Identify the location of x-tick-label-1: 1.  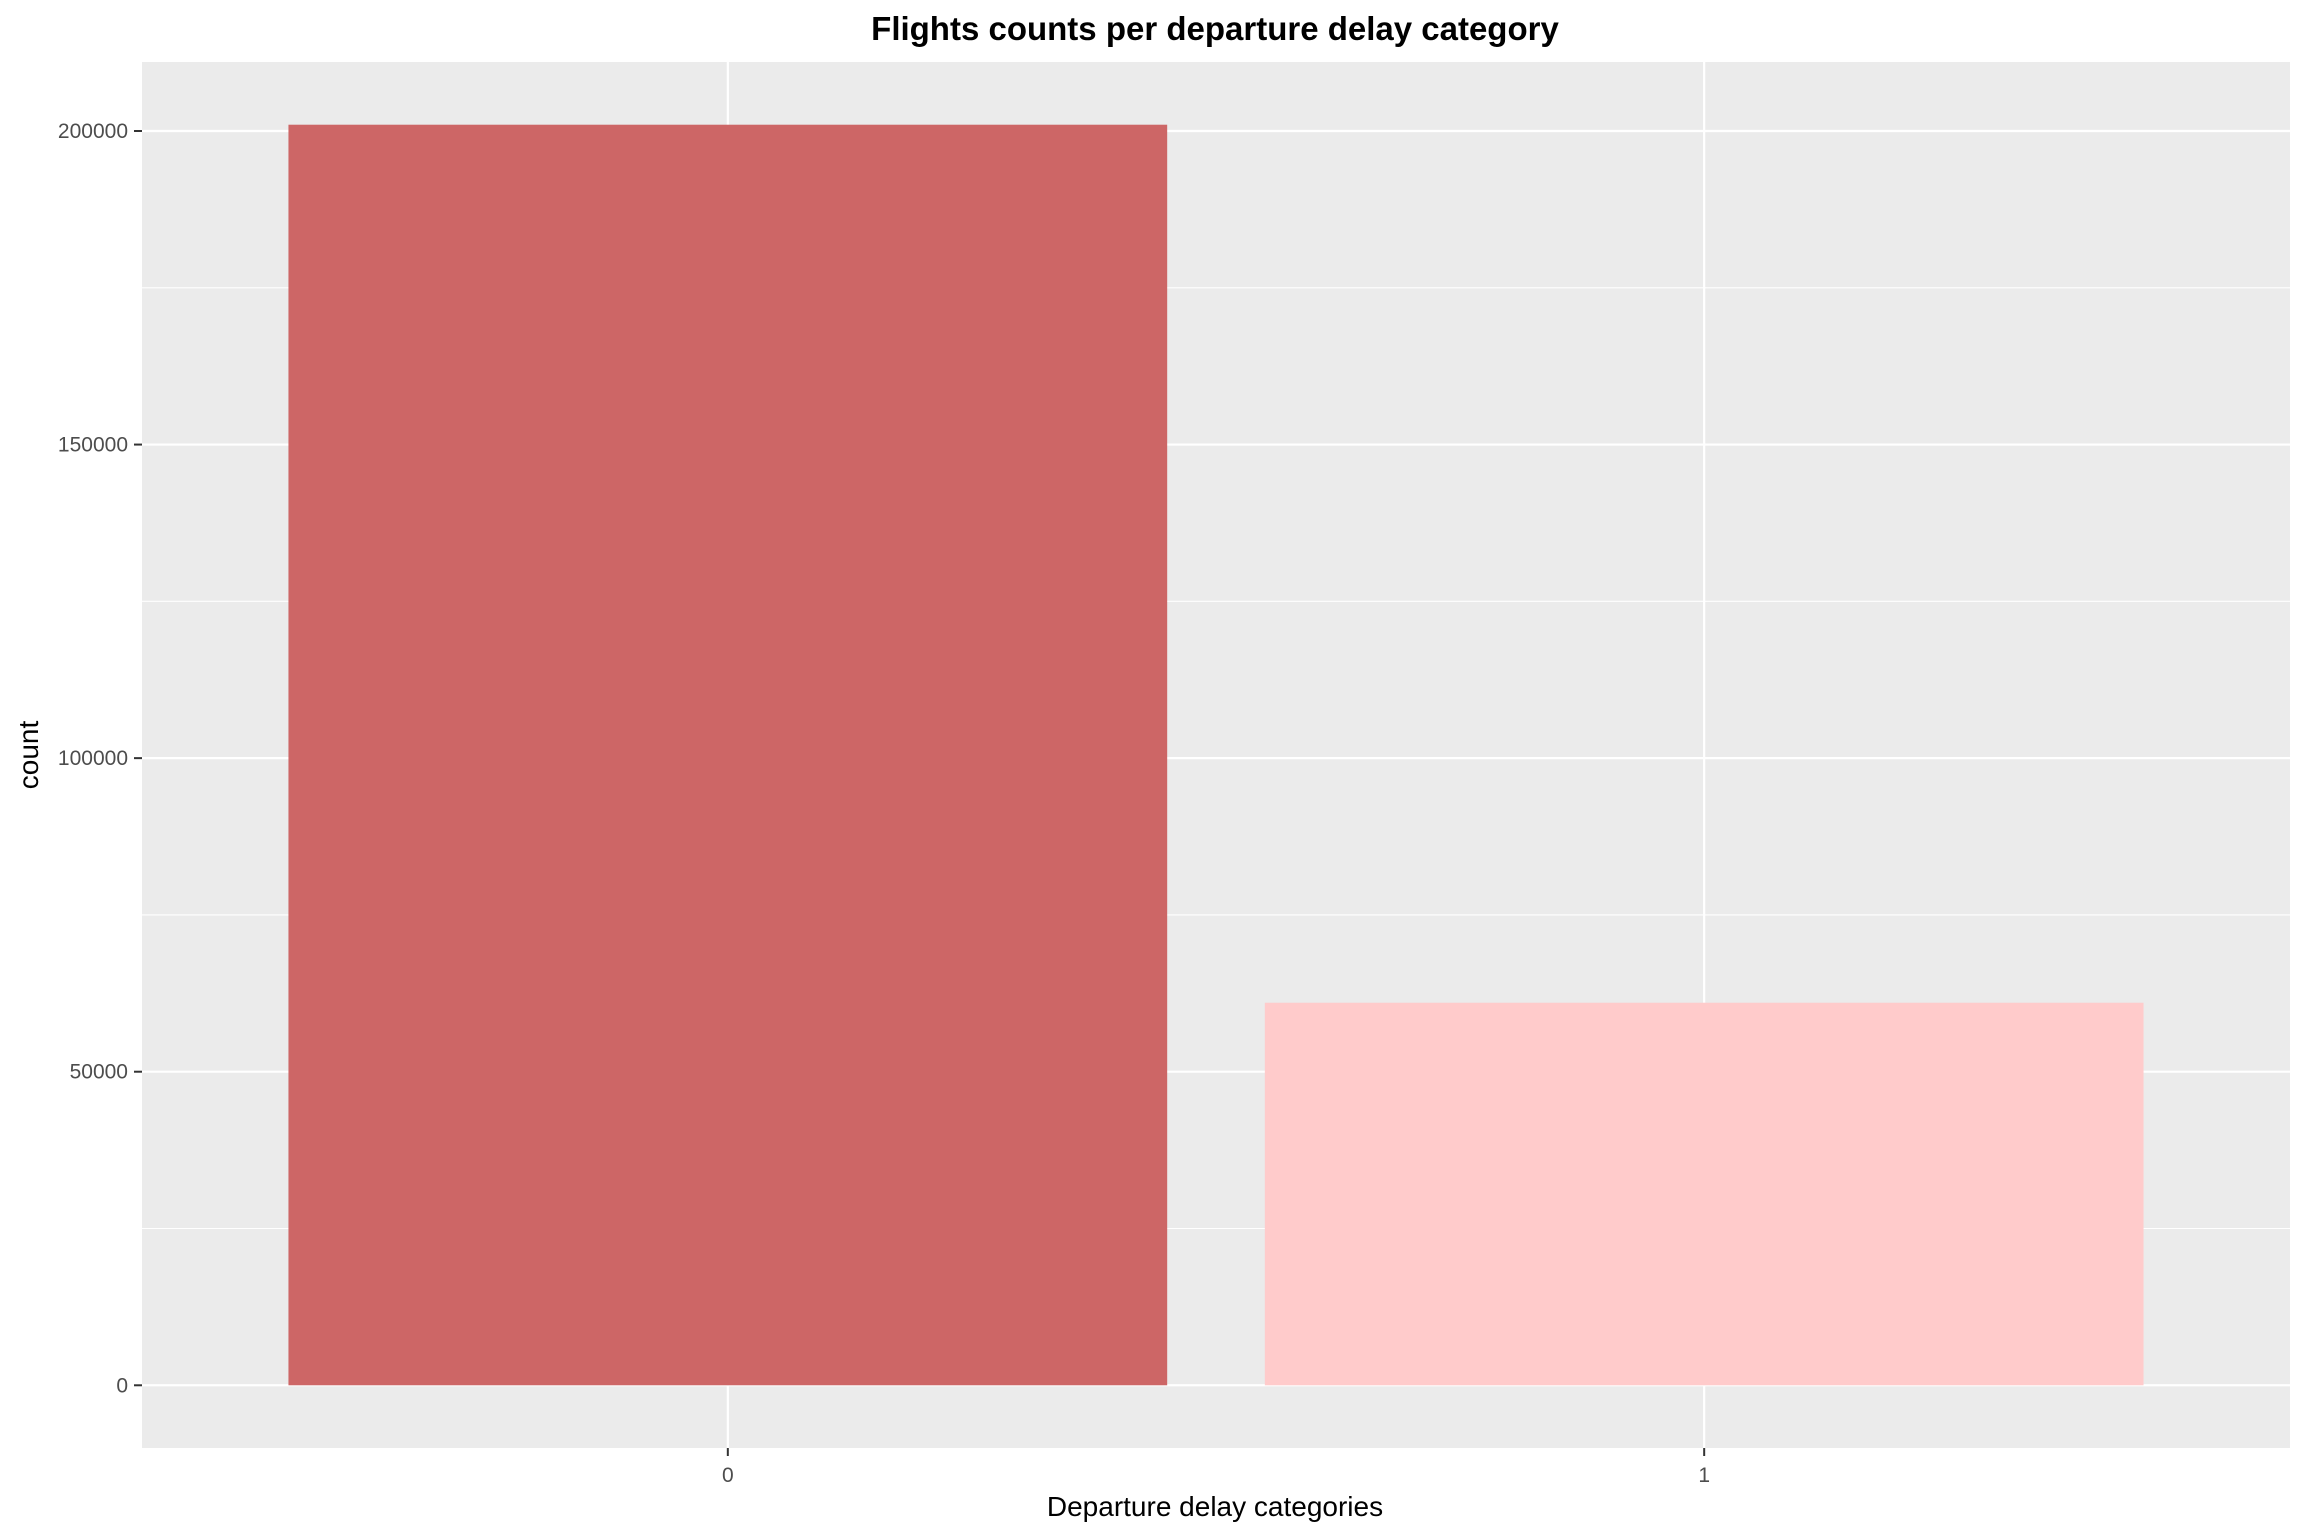
(1704, 1475).